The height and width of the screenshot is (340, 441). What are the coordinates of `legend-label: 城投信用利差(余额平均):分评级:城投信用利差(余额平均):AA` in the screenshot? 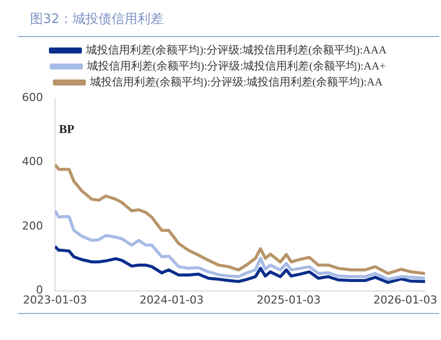 It's located at (235, 81).